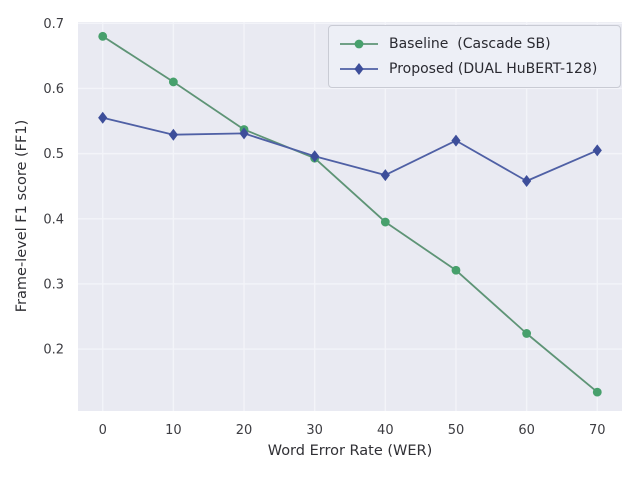 This screenshot has height=480, width=640. Describe the element at coordinates (53, 350) in the screenshot. I see `y-tick-label: 0.2` at that location.